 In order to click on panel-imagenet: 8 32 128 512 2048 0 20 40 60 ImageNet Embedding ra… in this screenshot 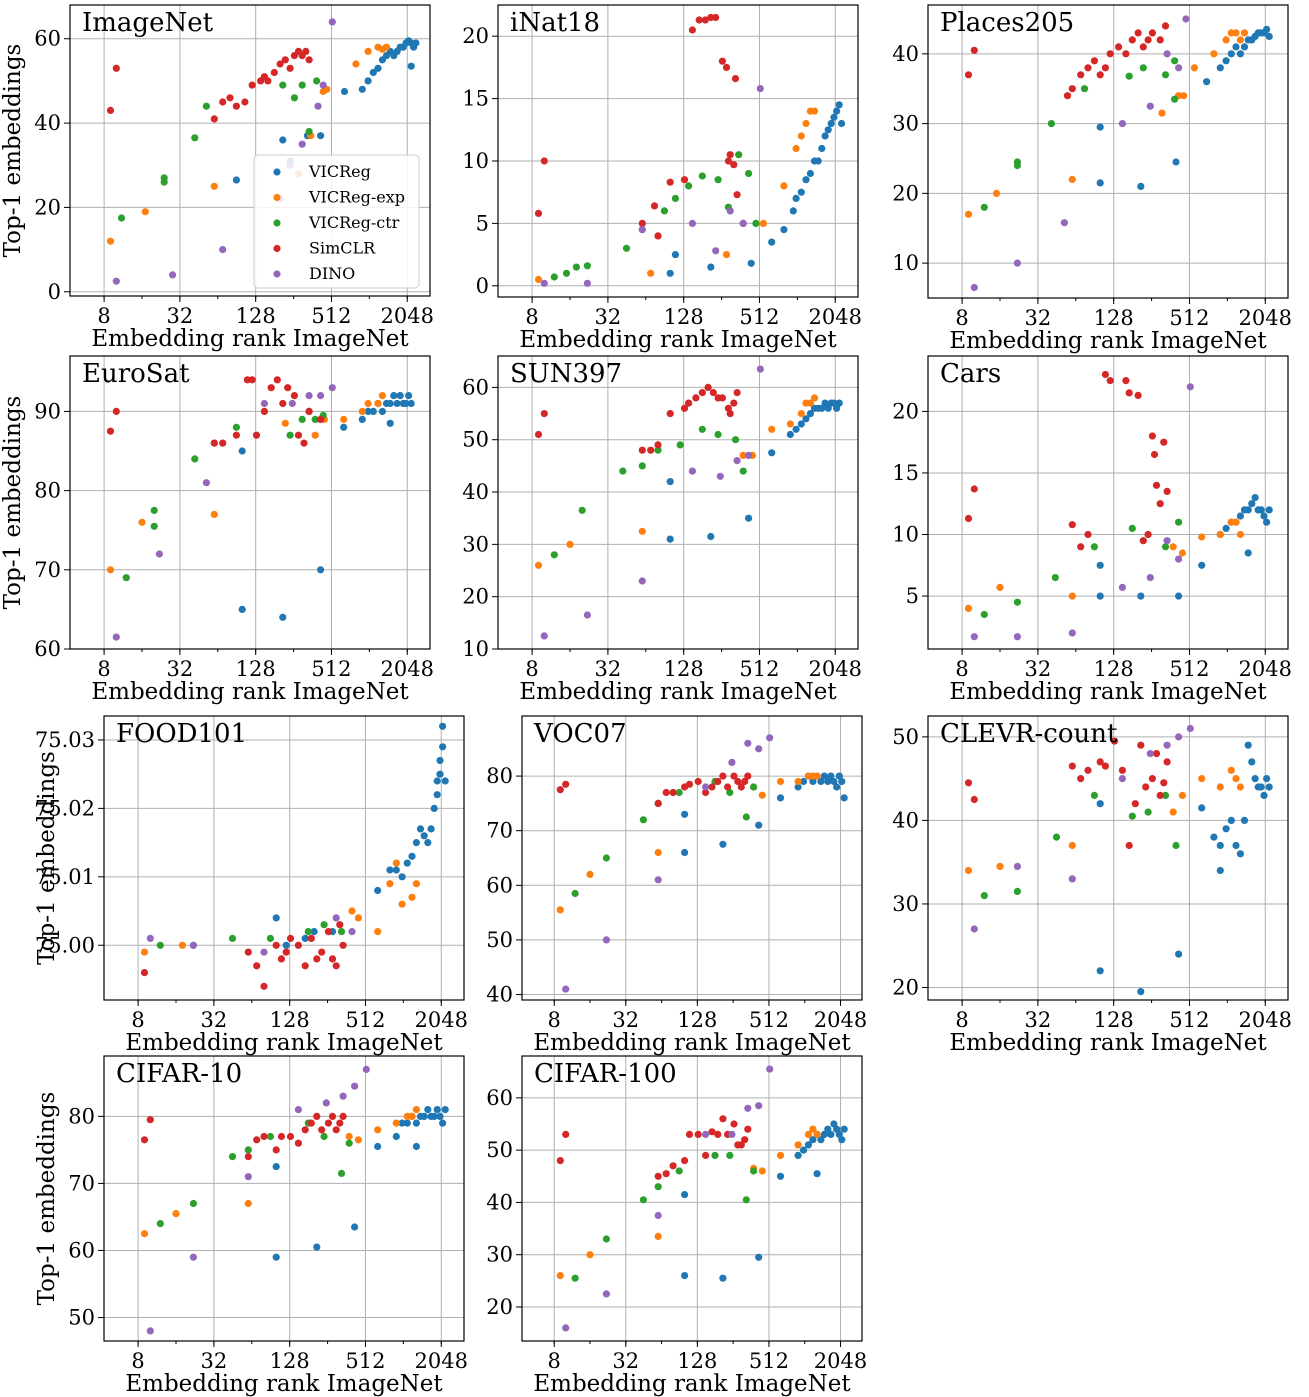, I will do `click(217, 178)`.